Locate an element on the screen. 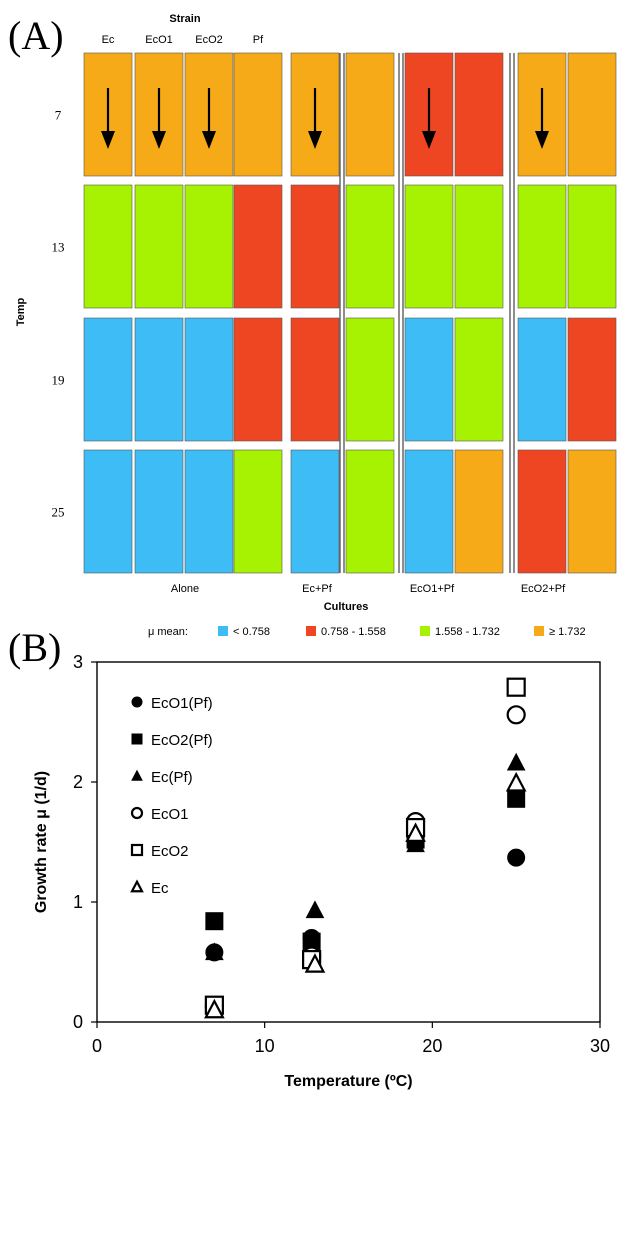 The width and height of the screenshot is (620, 1243). legend-entry: EcO1 is located at coordinates (170, 814).